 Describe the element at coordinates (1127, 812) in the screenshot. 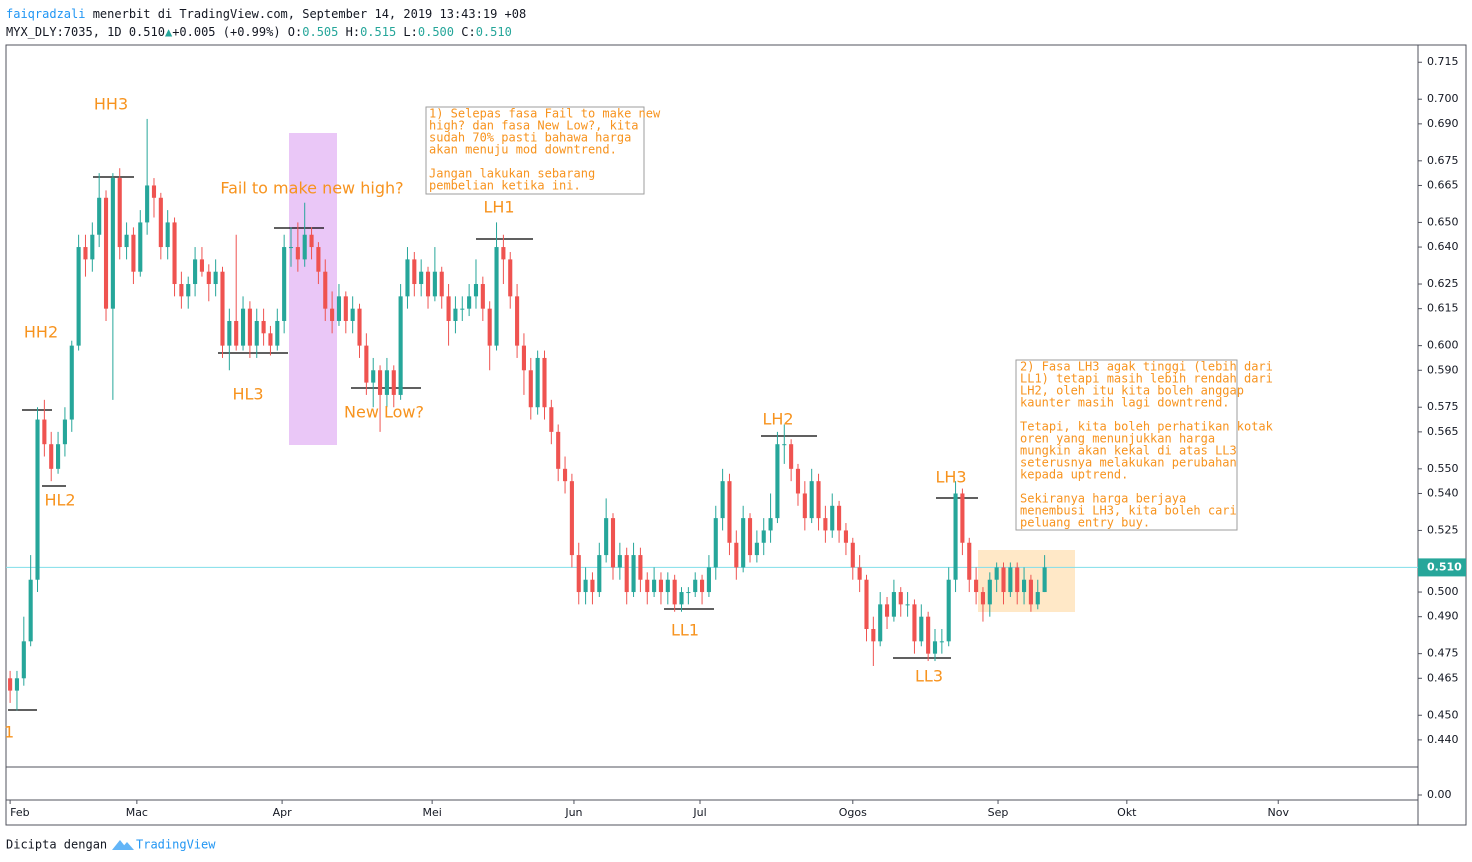

I see `x-tick-label: Okt` at that location.